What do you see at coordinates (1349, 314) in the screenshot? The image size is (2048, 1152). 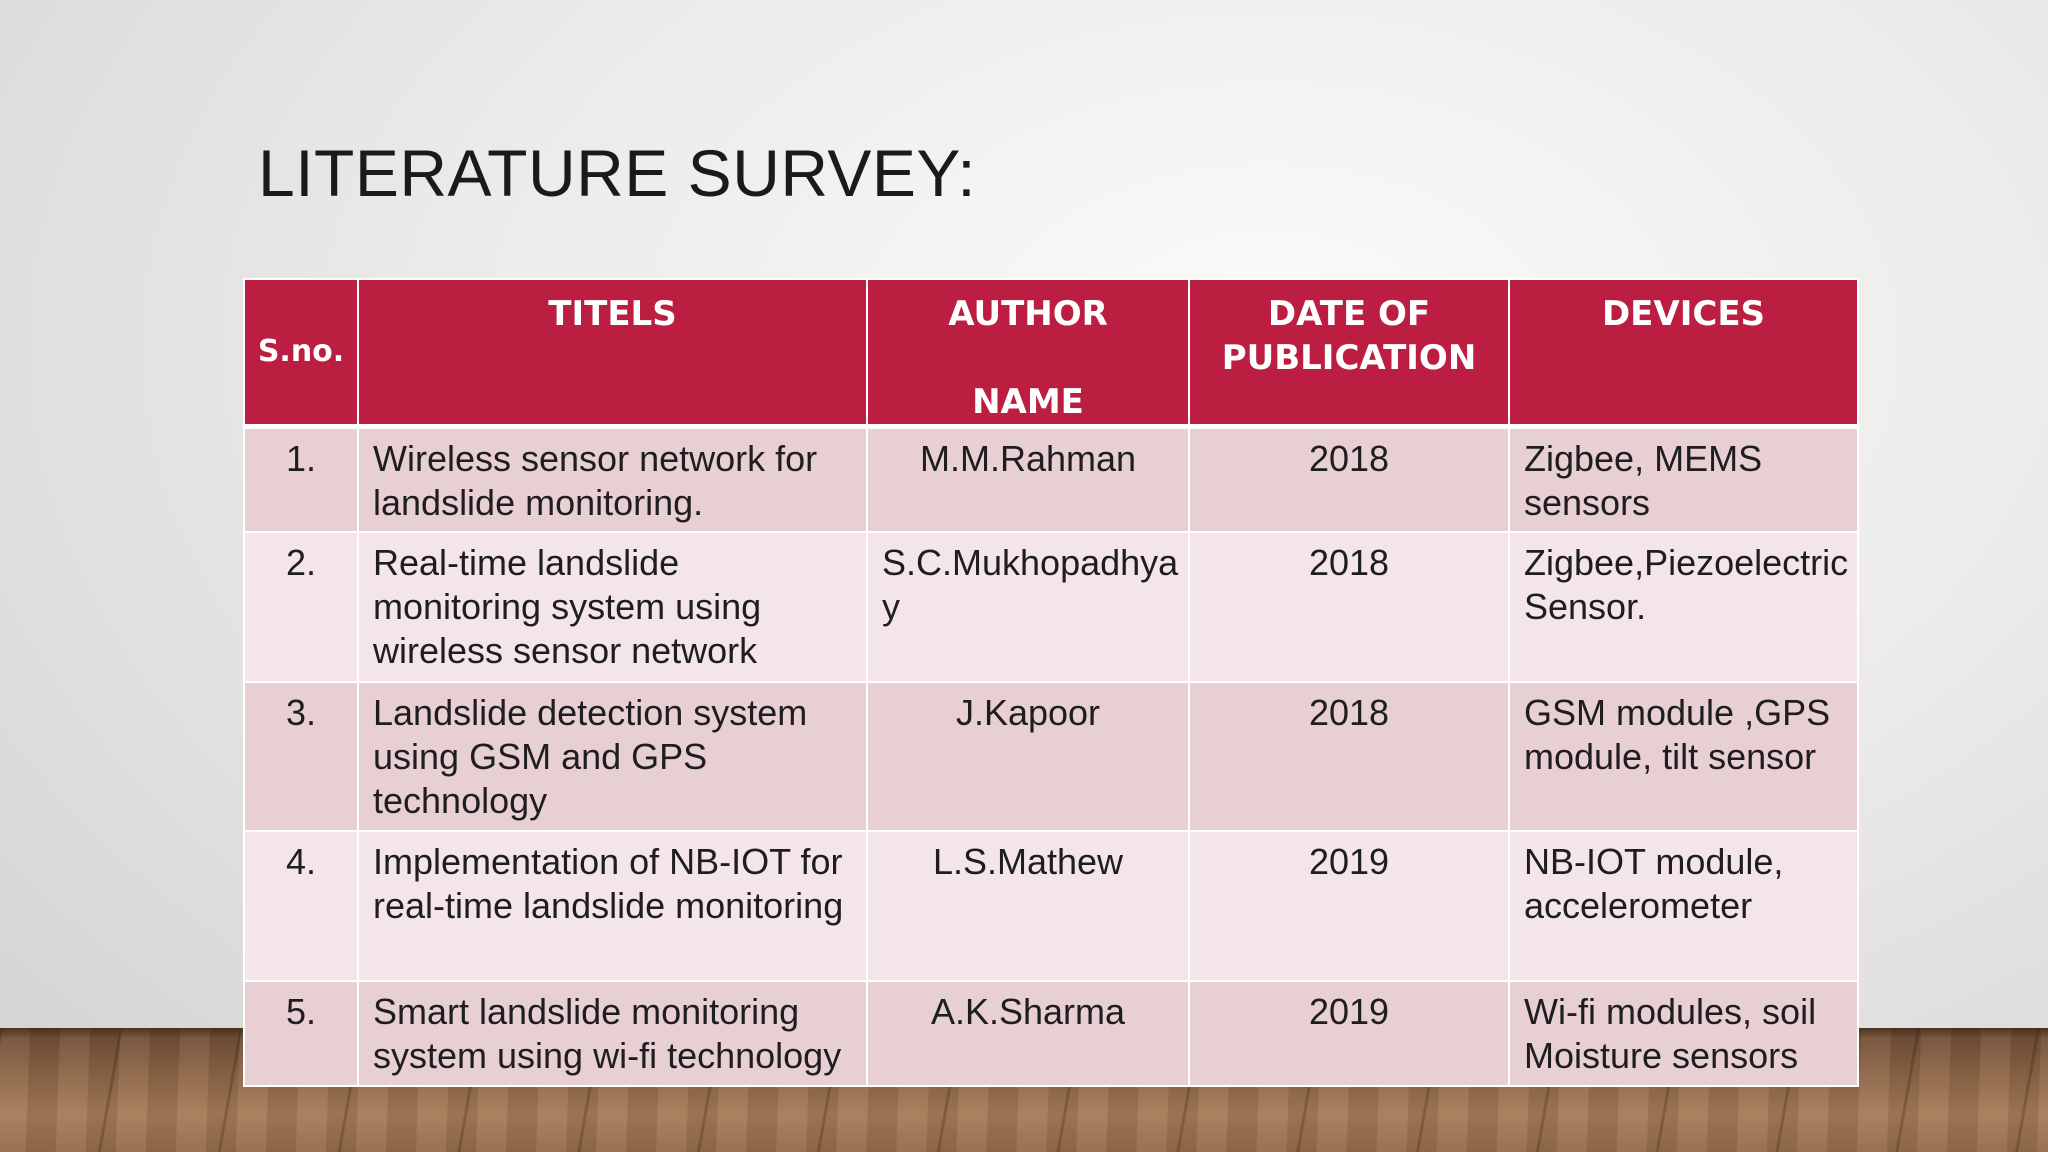 I see `header-date-line1: DATE OF` at bounding box center [1349, 314].